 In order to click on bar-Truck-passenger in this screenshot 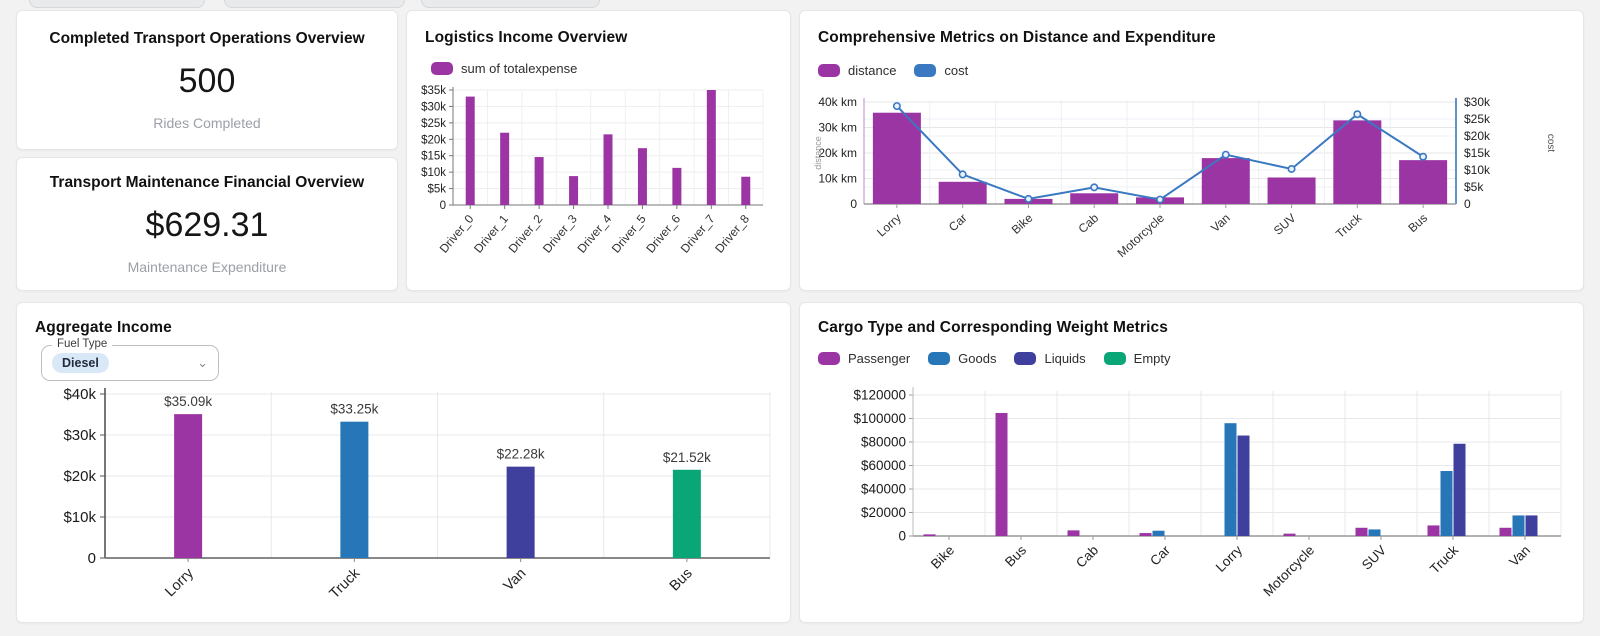, I will do `click(1433, 530)`.